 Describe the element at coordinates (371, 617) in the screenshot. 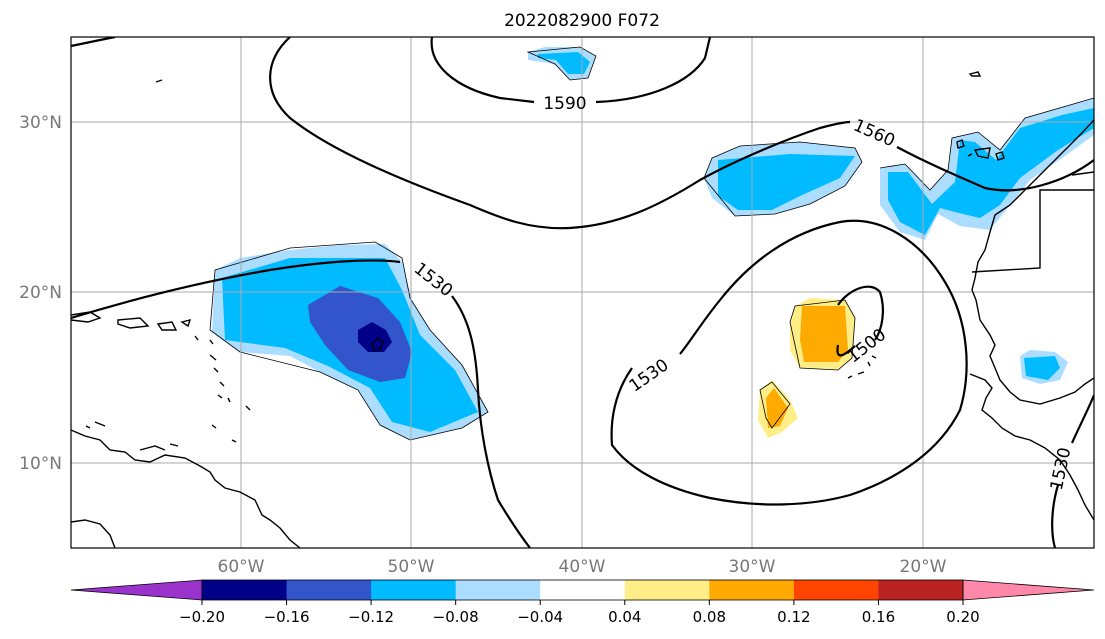

I see `colorbar-tick-label: −0.12` at that location.